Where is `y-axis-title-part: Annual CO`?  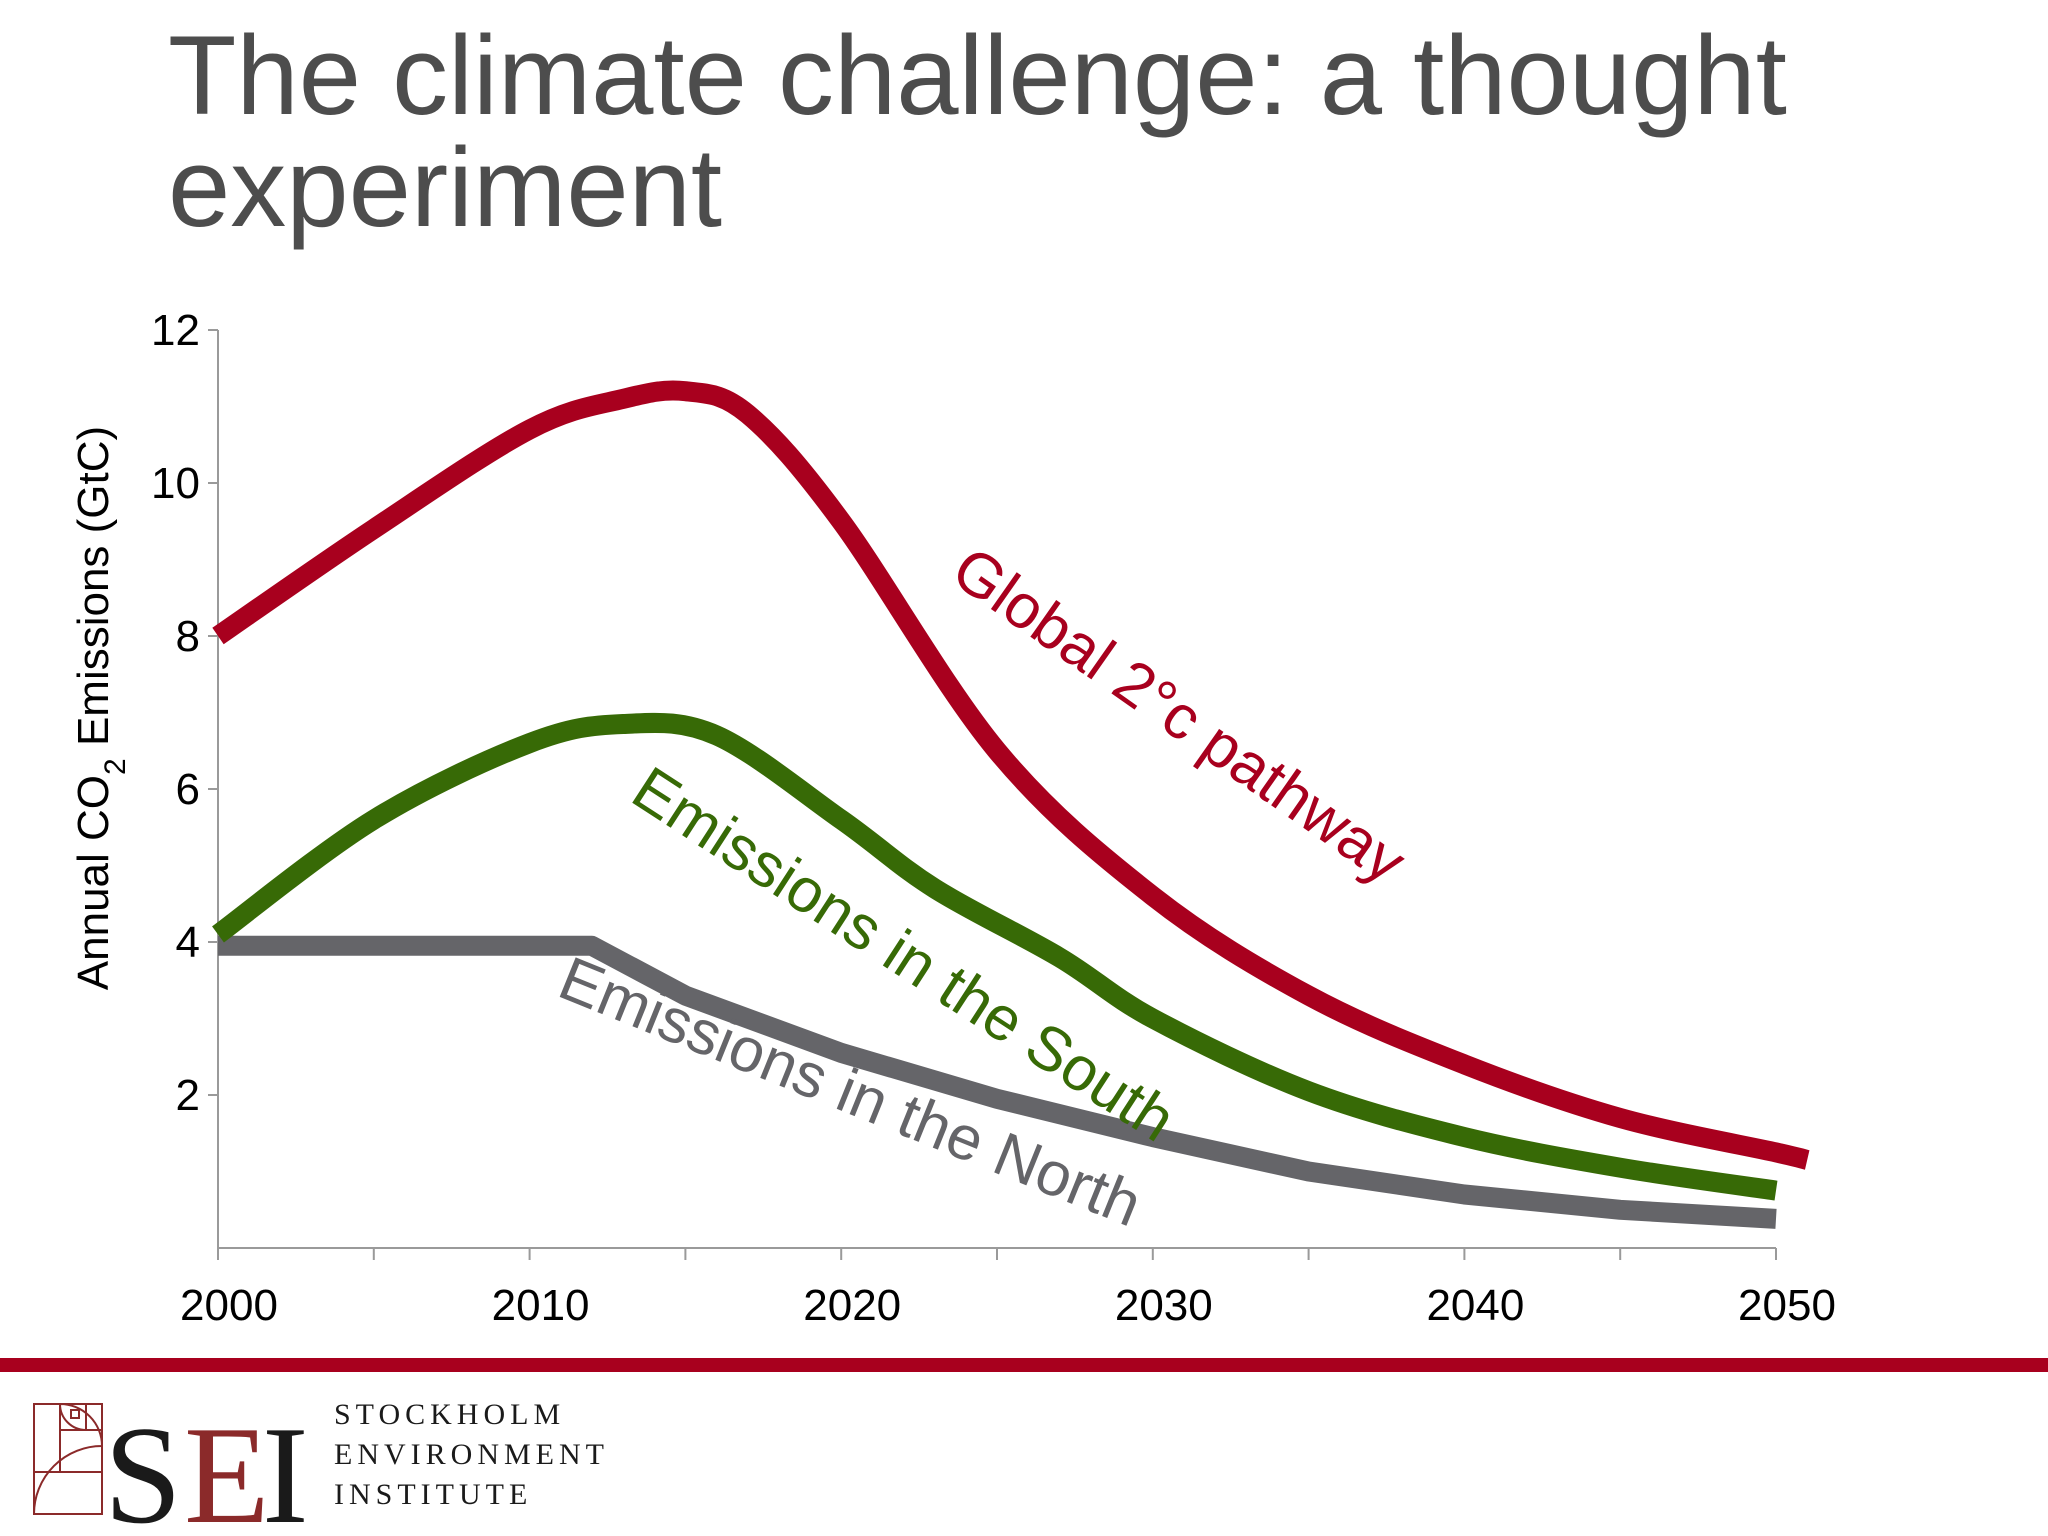
y-axis-title-part: Annual CO is located at coordinates (93, 882).